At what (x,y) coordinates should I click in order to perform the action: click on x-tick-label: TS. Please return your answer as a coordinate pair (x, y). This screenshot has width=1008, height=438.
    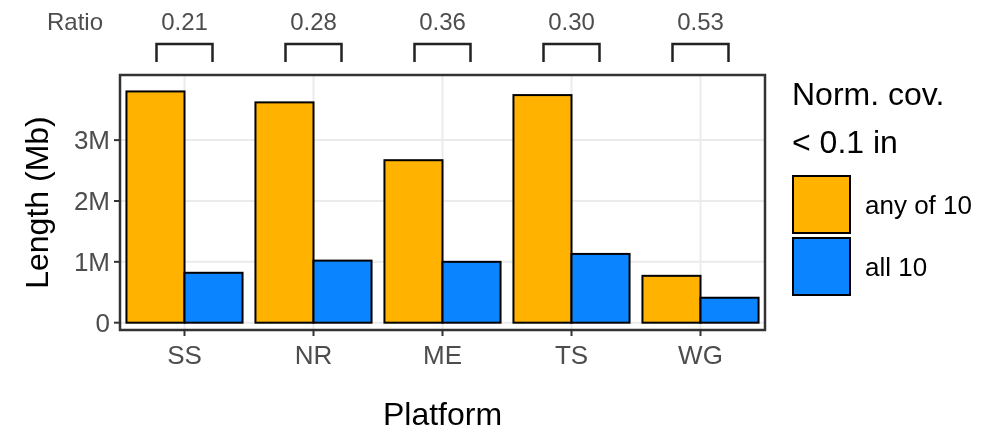
    Looking at the image, I should click on (571, 355).